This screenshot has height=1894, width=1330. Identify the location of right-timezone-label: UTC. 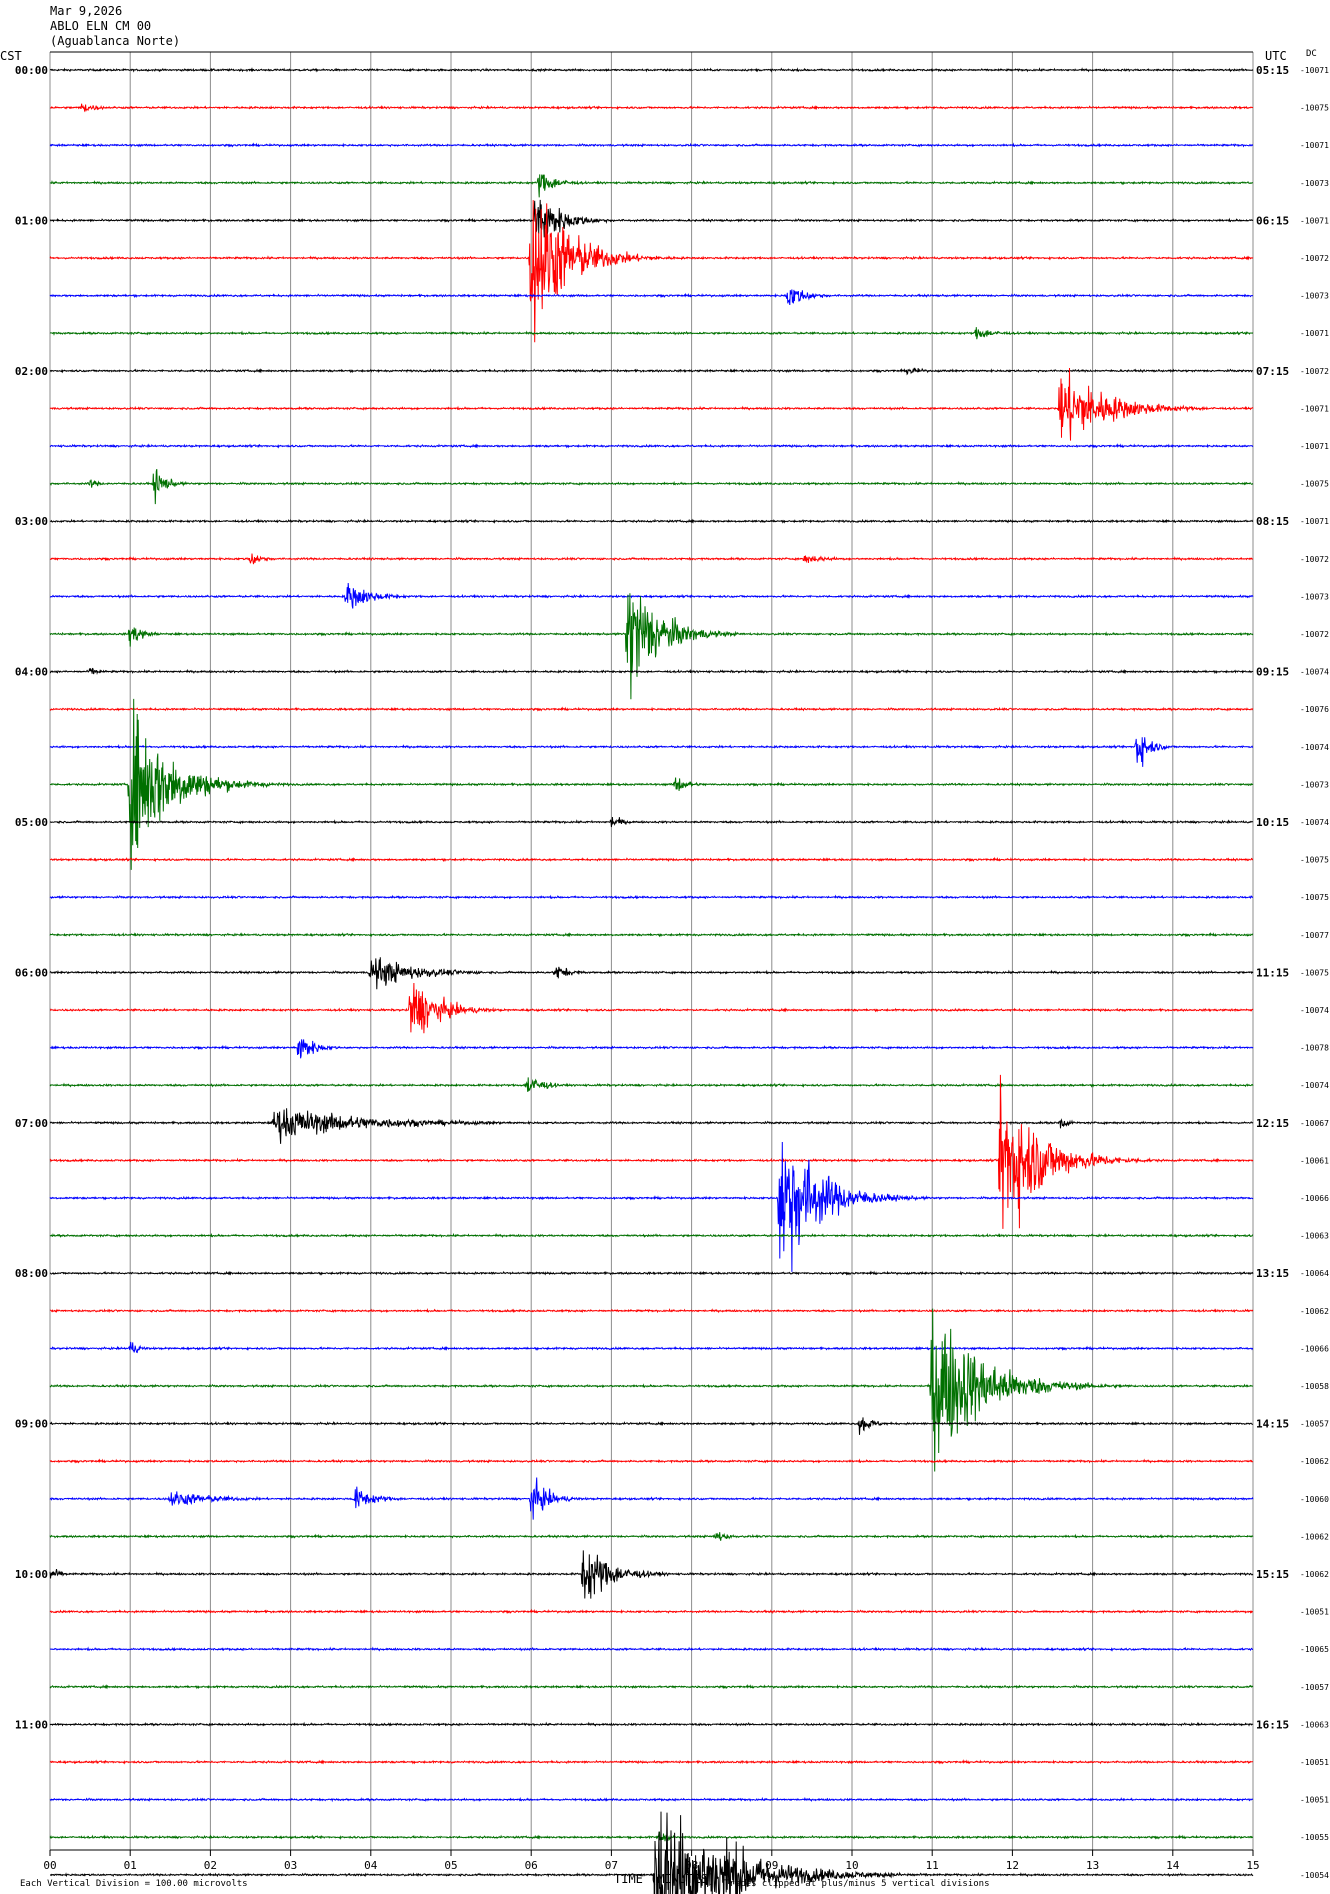
(1276, 56).